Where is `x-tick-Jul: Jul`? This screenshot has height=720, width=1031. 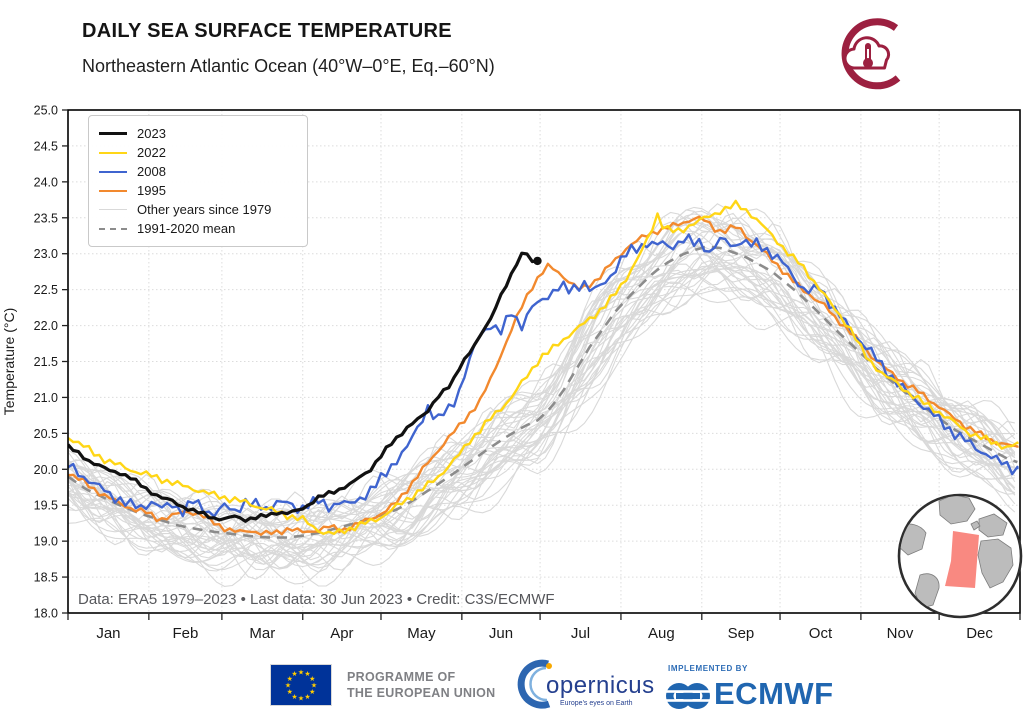 x-tick-Jul: Jul is located at coordinates (580, 633).